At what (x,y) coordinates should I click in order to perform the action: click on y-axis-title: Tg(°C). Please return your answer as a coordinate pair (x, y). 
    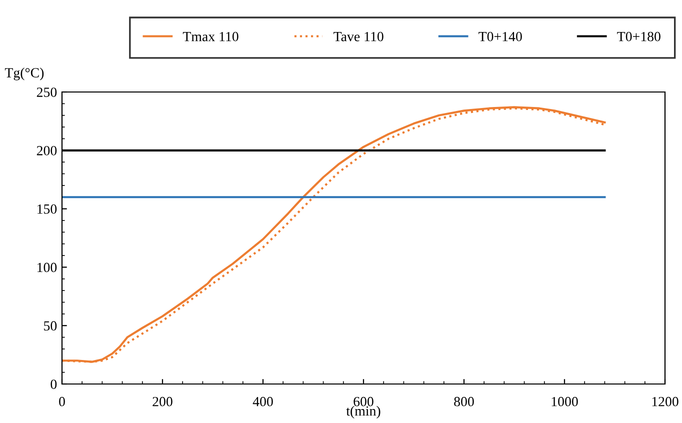
    Looking at the image, I should click on (24, 74).